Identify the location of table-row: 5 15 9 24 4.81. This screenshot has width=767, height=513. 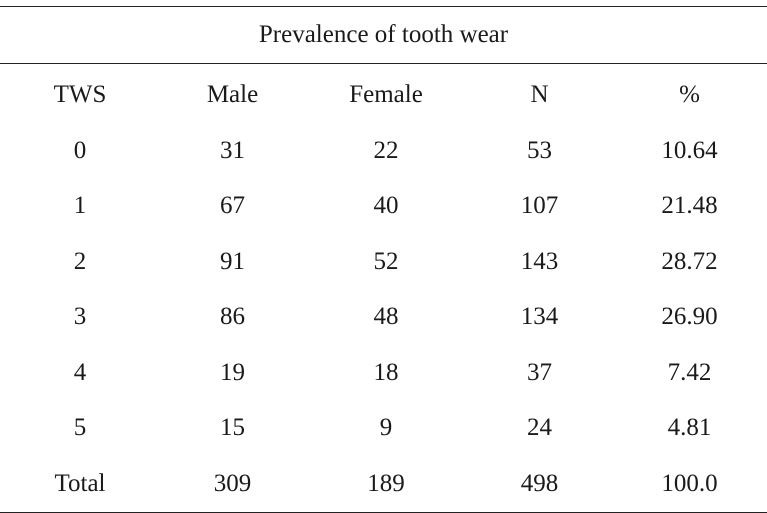
(383, 429).